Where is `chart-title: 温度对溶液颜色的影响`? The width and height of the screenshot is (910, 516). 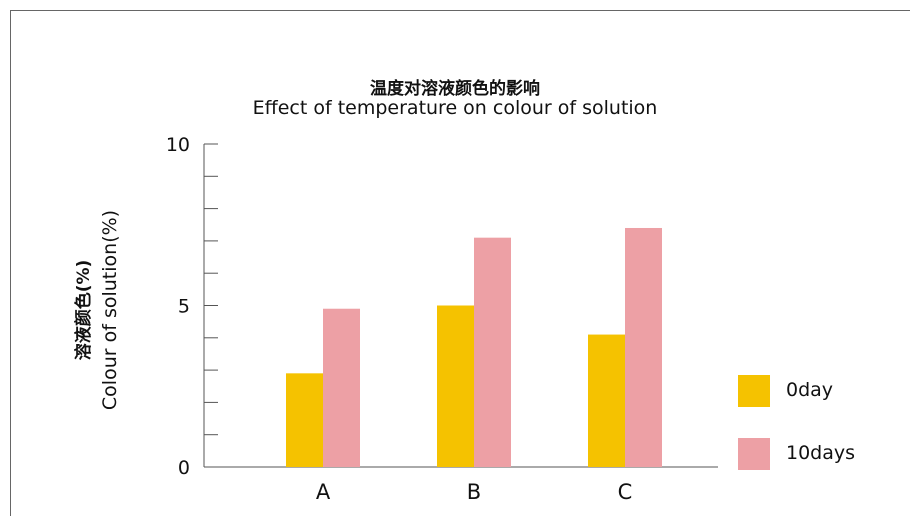
chart-title: 温度对溶液颜色的影响 is located at coordinates (455, 89).